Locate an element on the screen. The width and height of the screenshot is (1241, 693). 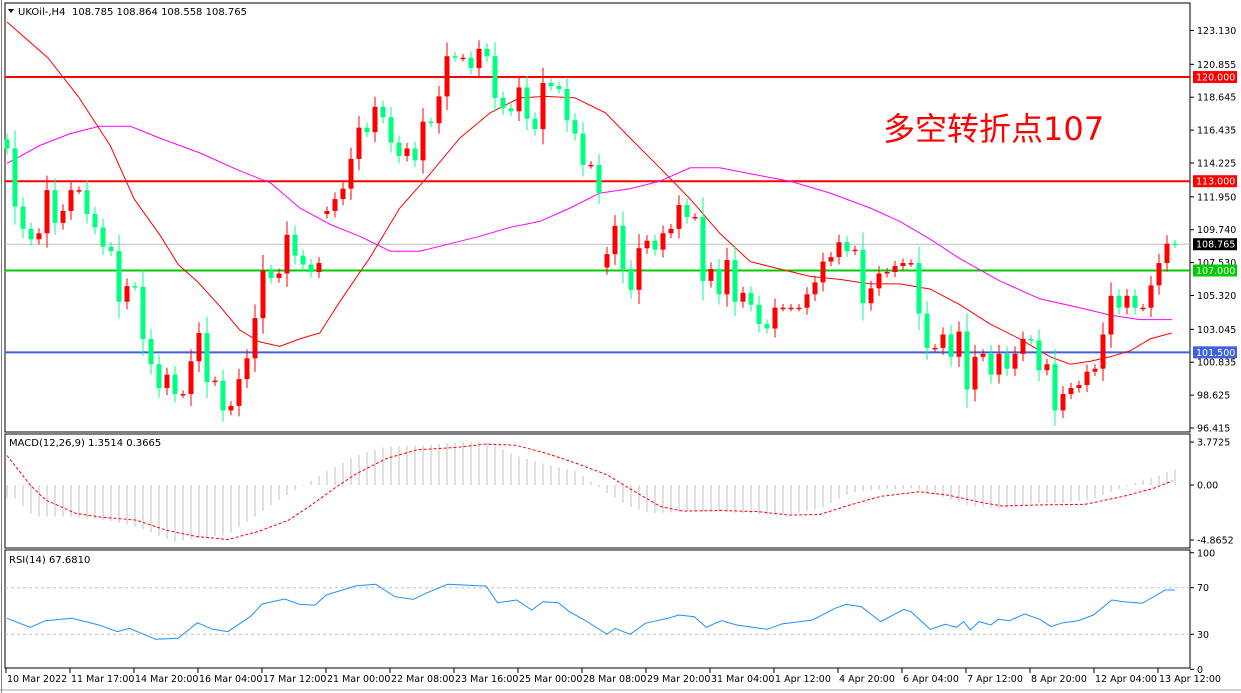
rsi-tick-label: 100 is located at coordinates (1206, 553).